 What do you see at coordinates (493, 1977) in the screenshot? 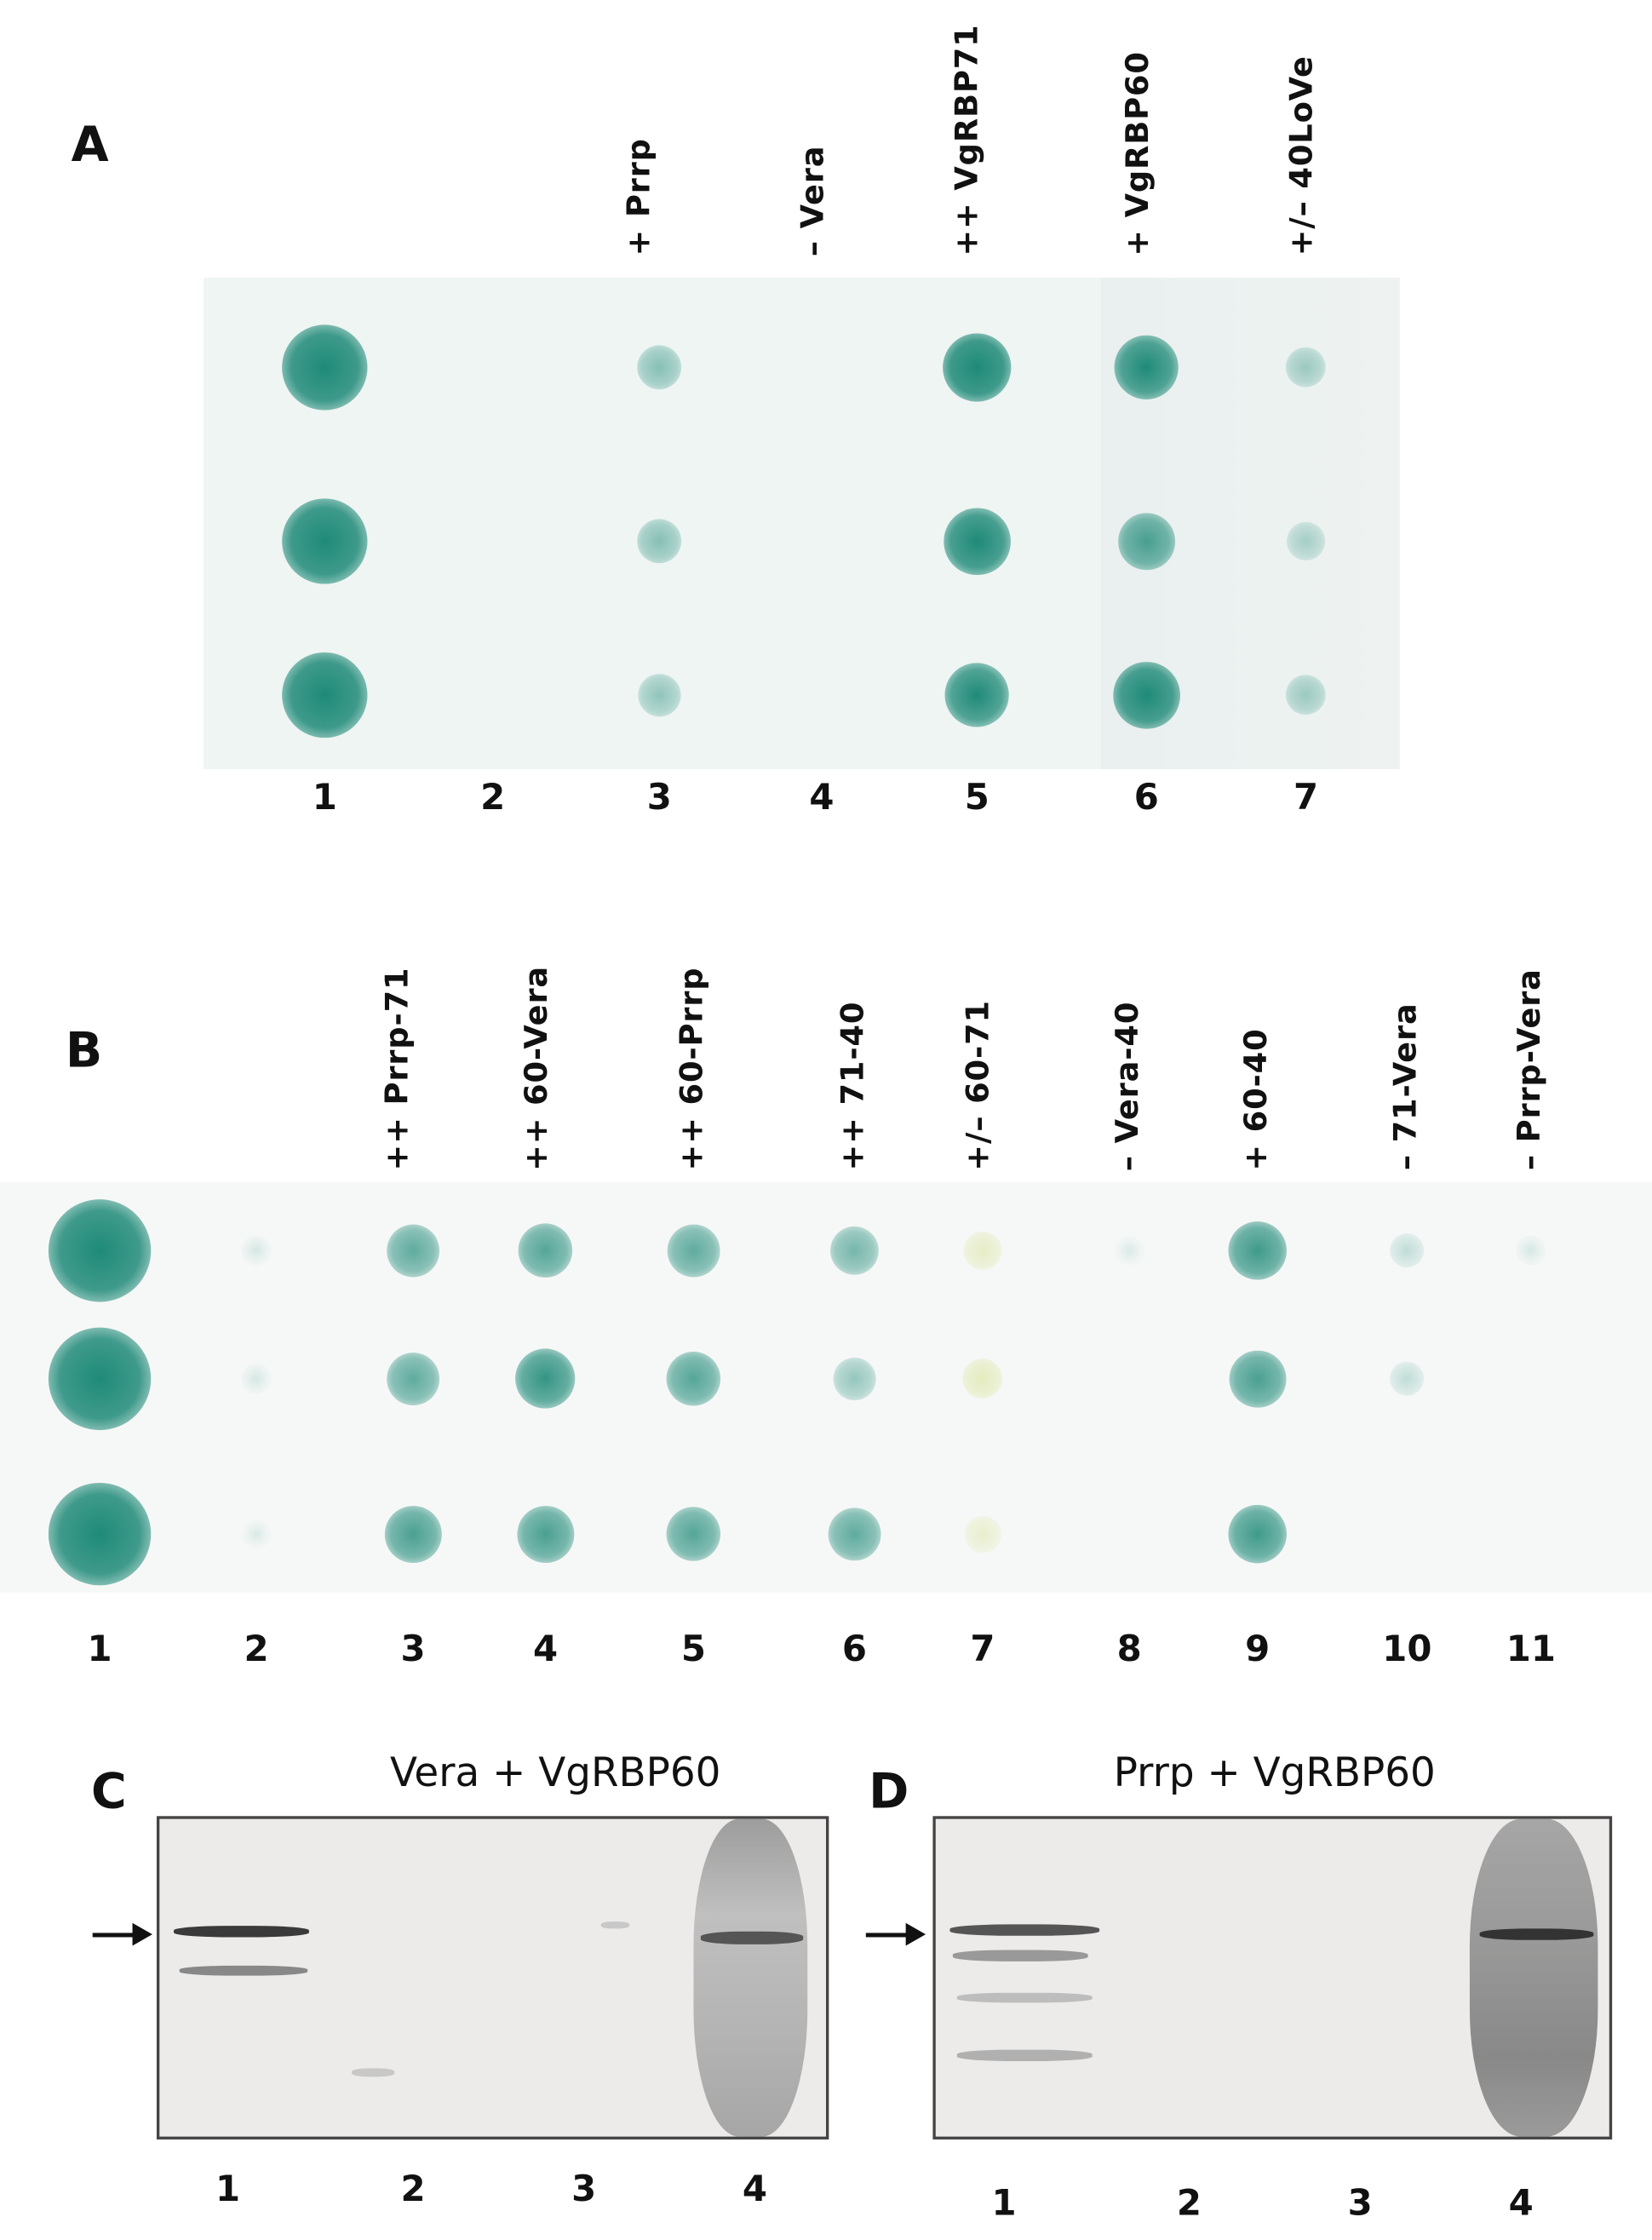
I see `panel-c-gel` at bounding box center [493, 1977].